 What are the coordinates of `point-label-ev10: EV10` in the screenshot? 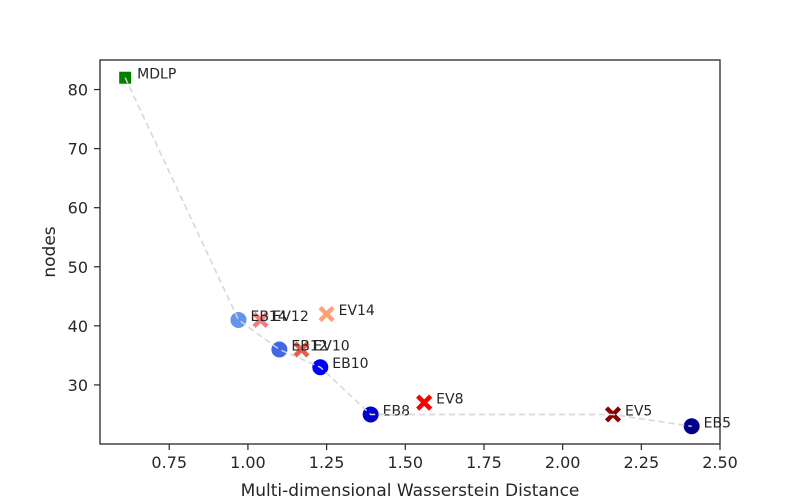 It's located at (331, 346).